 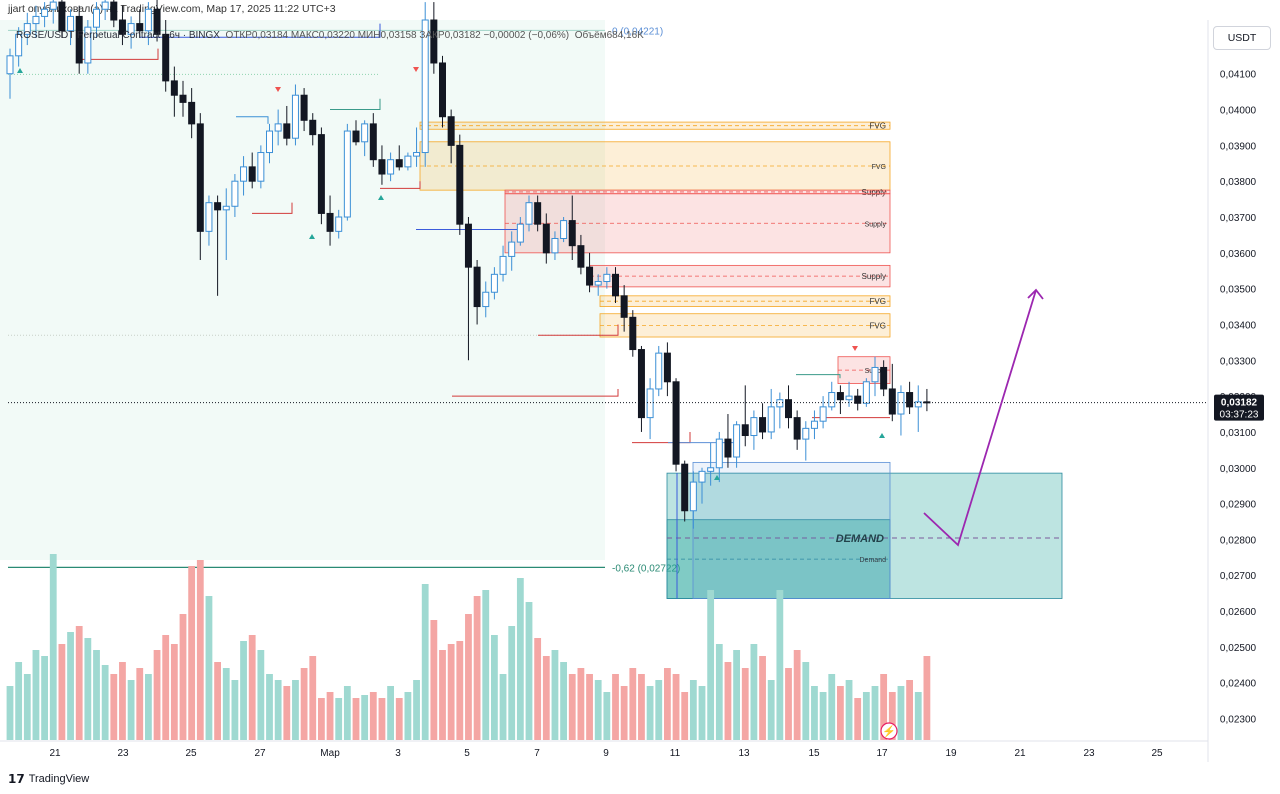 What do you see at coordinates (1035, 294) in the screenshot?
I see `projection-arrowhead` at bounding box center [1035, 294].